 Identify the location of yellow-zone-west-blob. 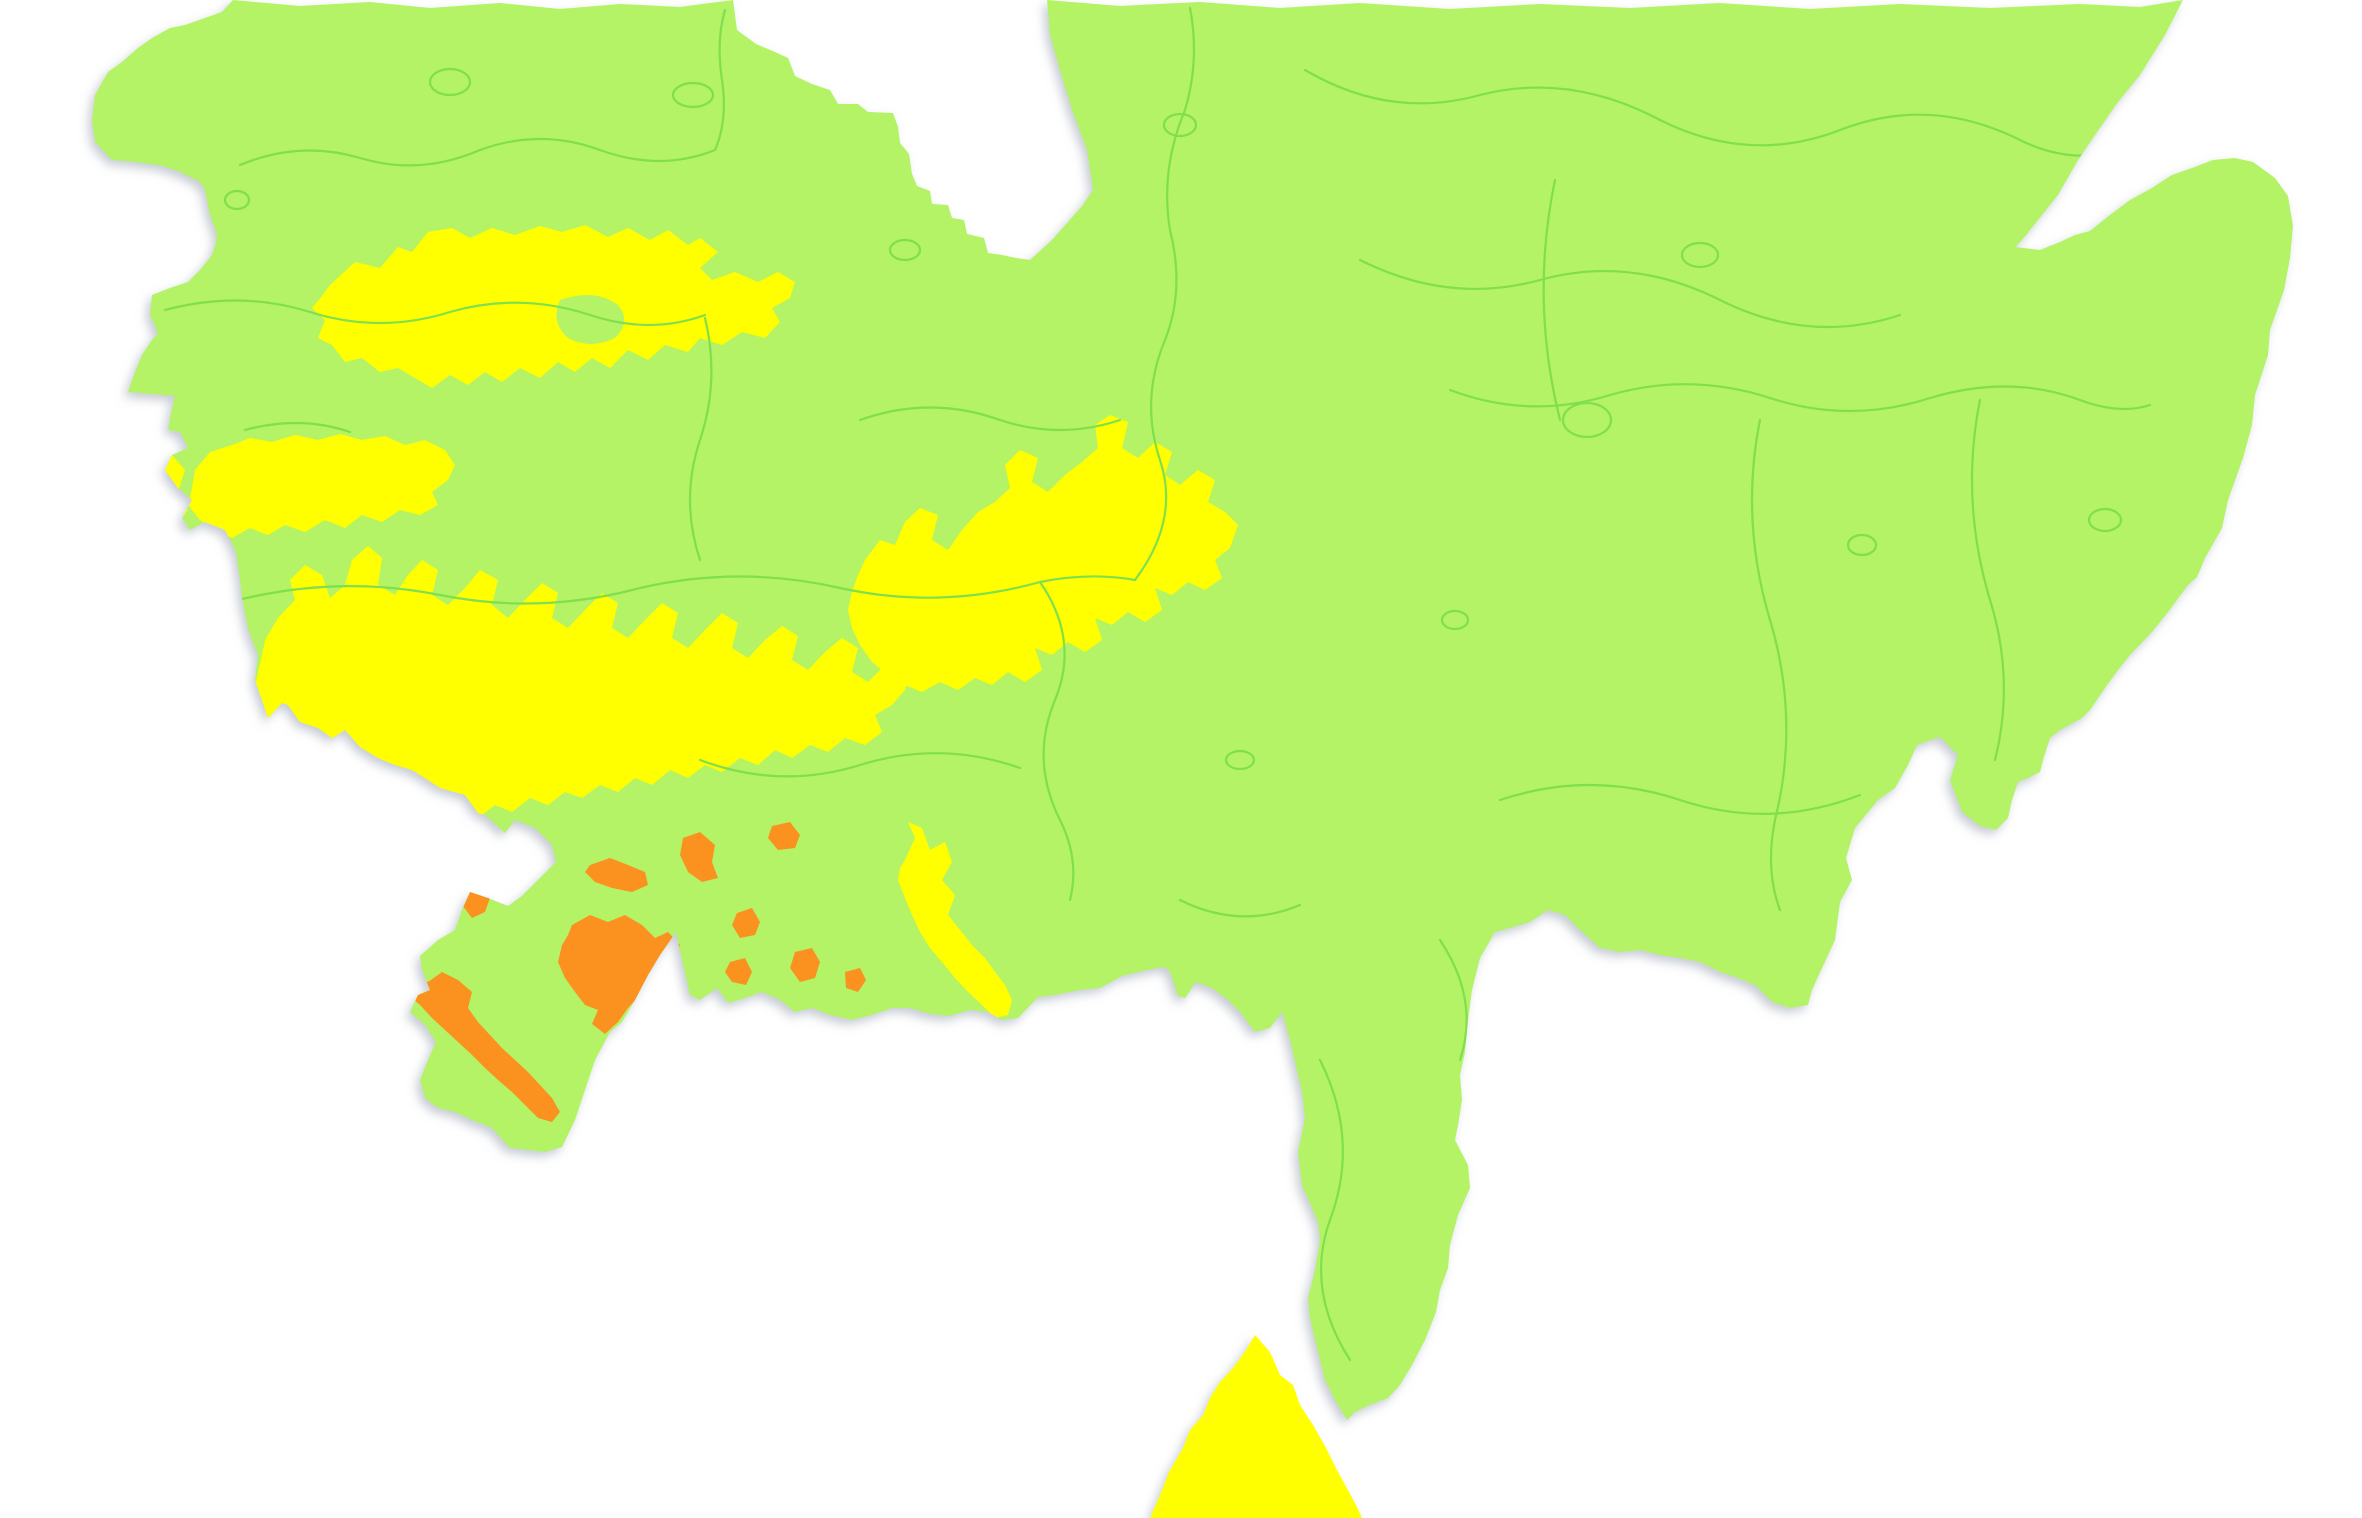
(321, 486).